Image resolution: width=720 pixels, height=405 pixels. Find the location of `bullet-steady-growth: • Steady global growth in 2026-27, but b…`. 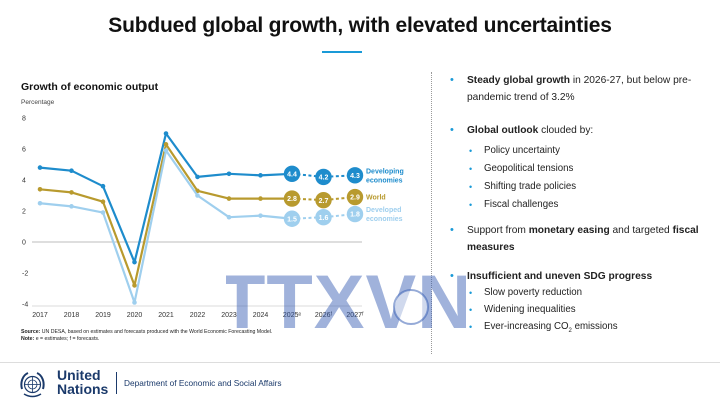

bullet-steady-growth: • Steady global growth in 2026-27, but b… is located at coordinates (579, 89).